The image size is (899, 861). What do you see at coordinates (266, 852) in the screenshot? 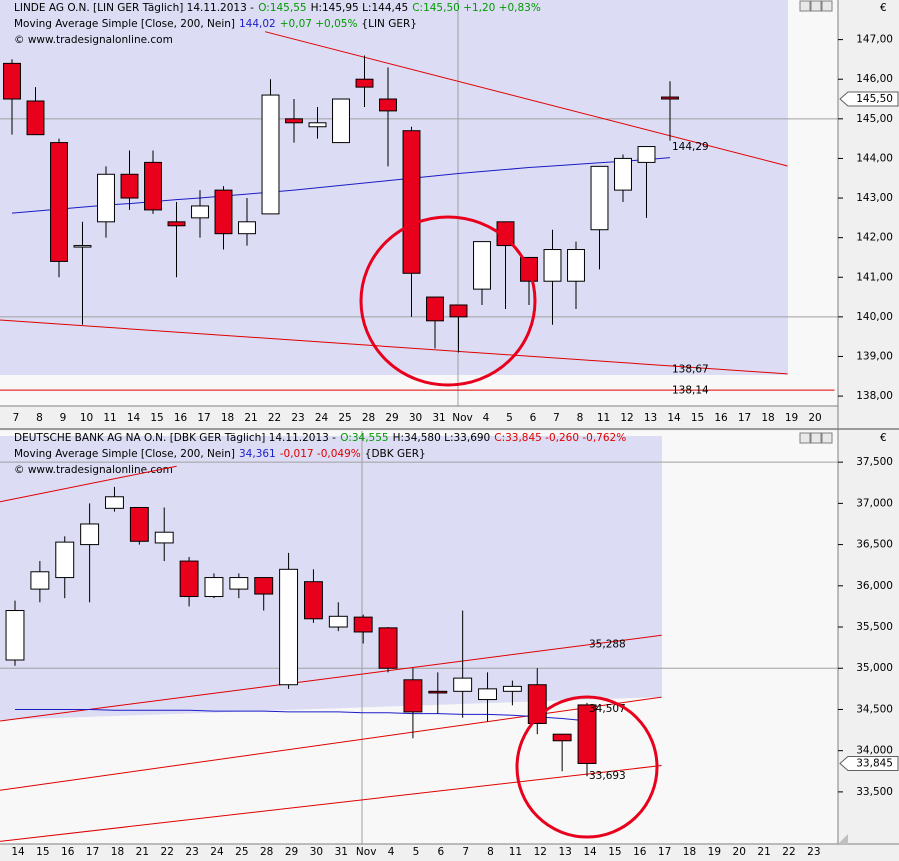
I see `x-tick-label: 28` at bounding box center [266, 852].